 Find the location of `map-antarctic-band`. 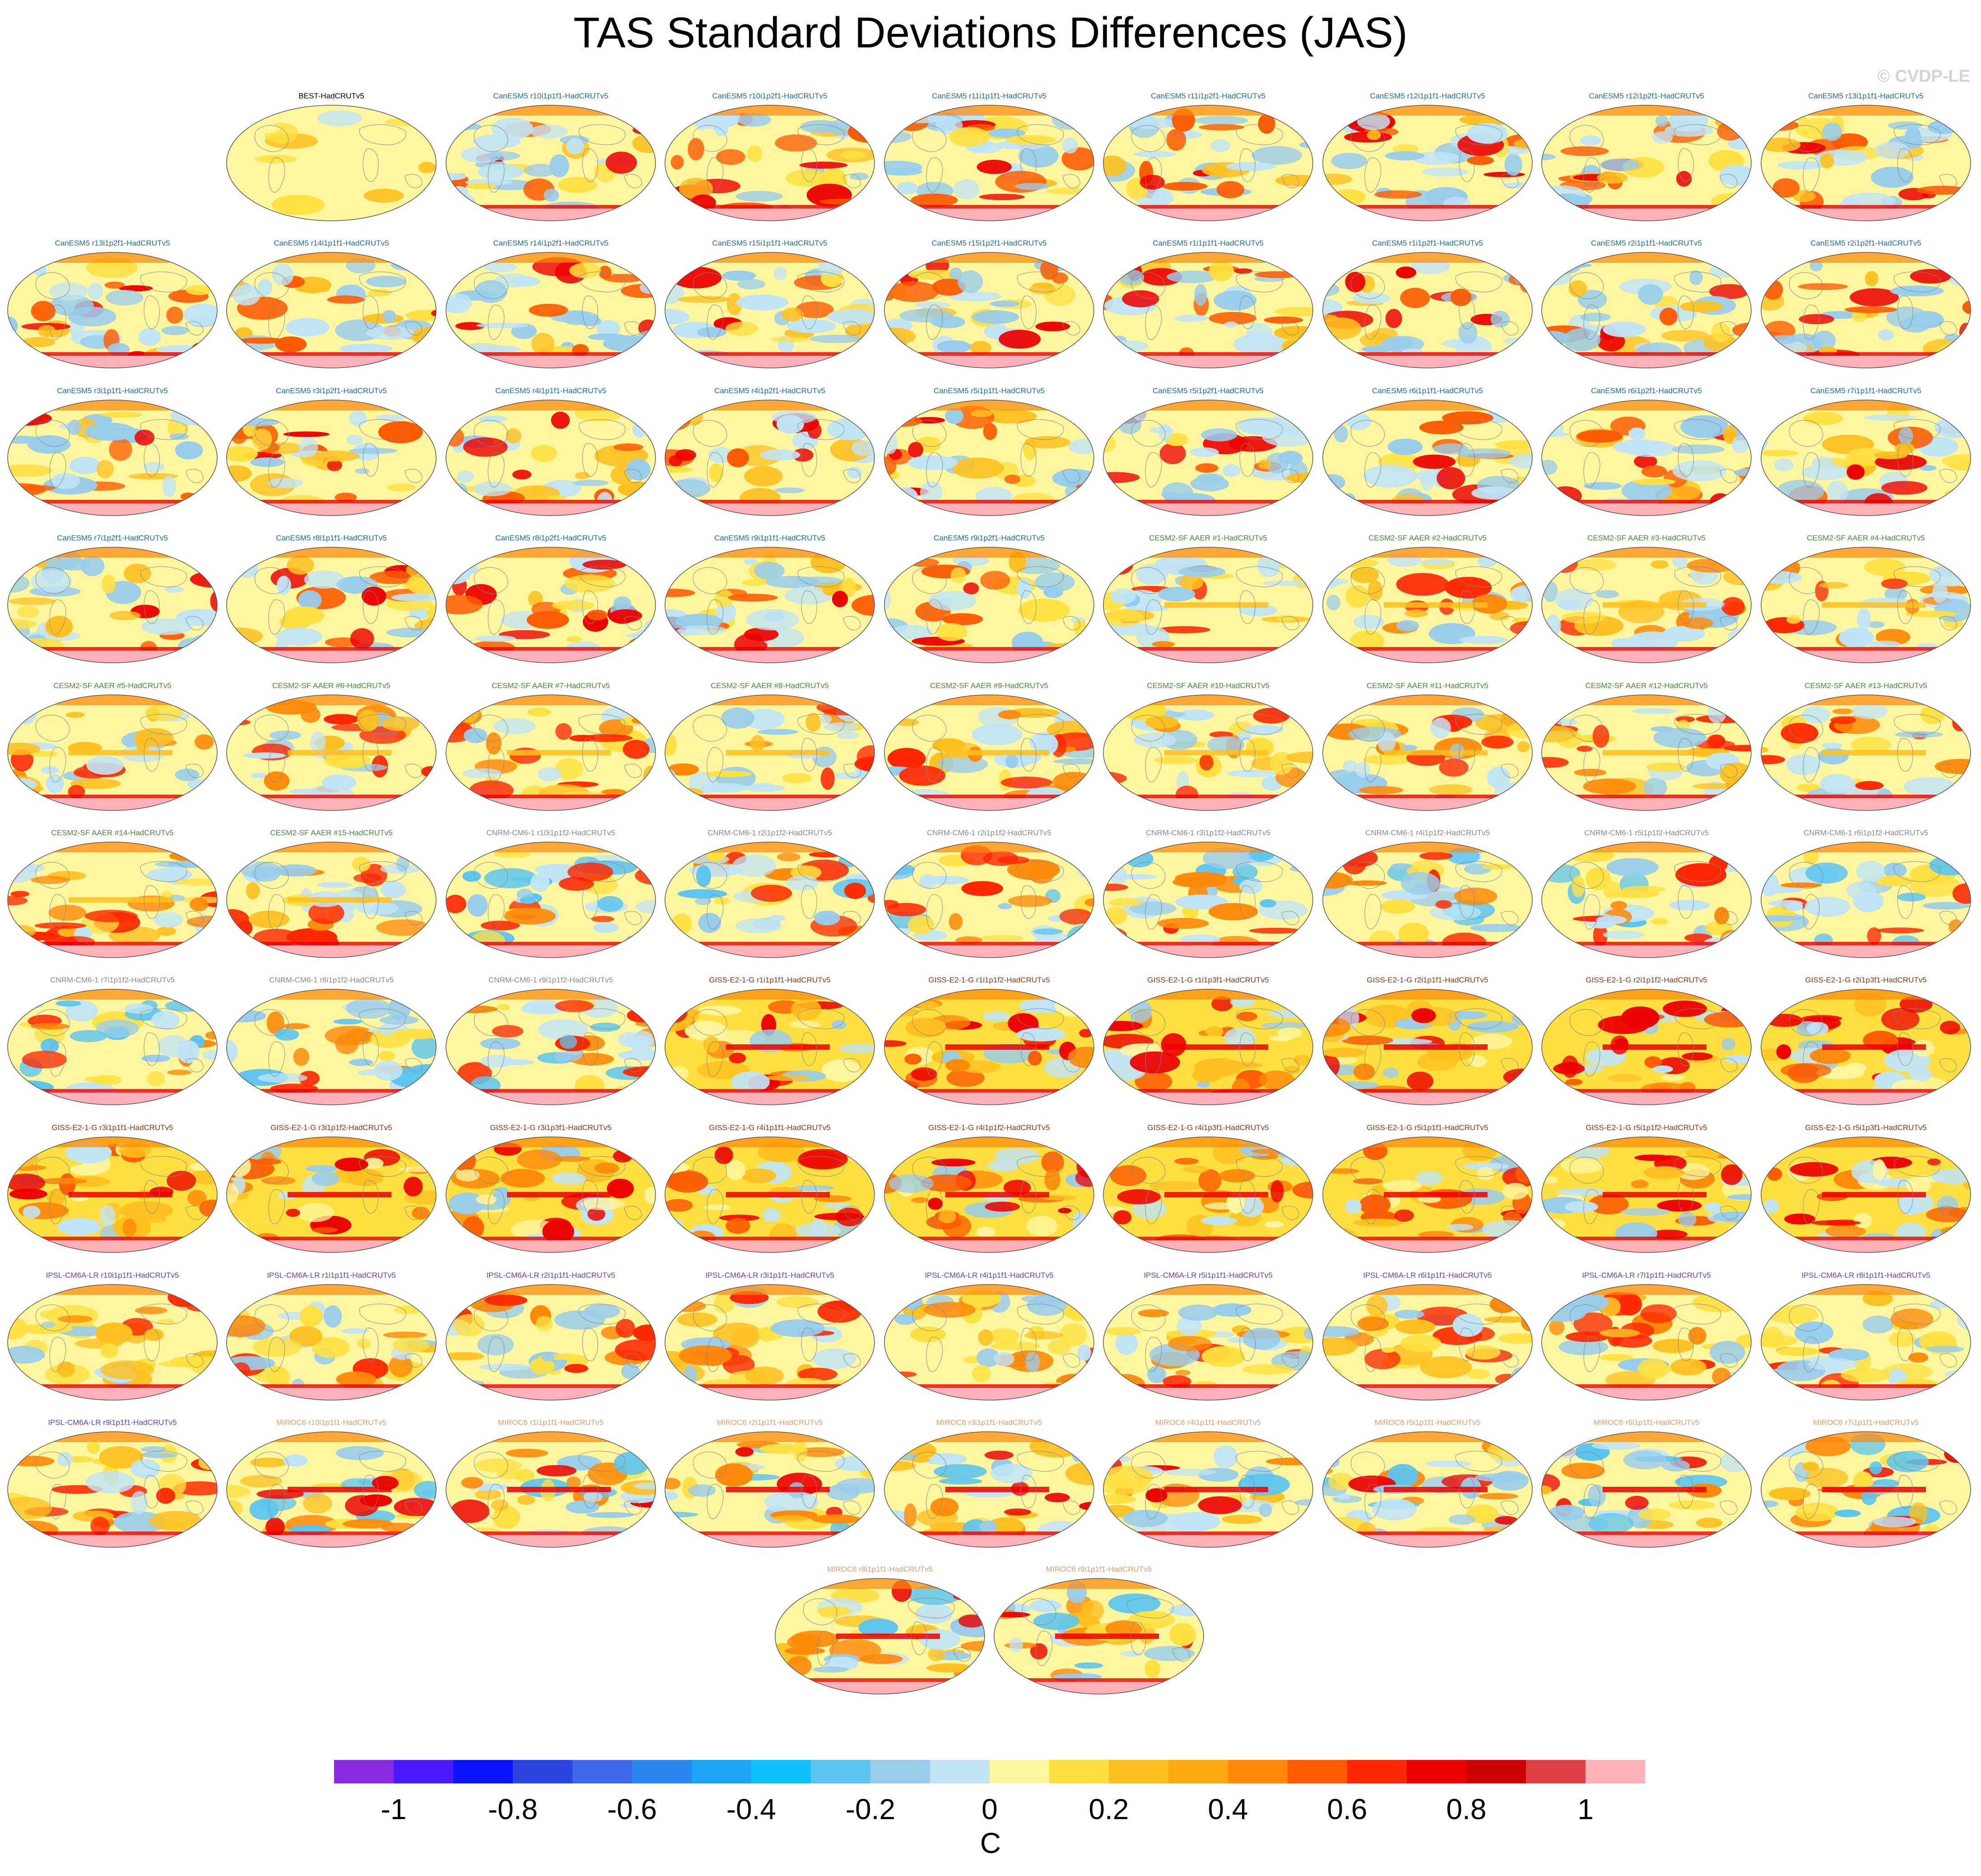

map-antarctic-band is located at coordinates (1866, 215).